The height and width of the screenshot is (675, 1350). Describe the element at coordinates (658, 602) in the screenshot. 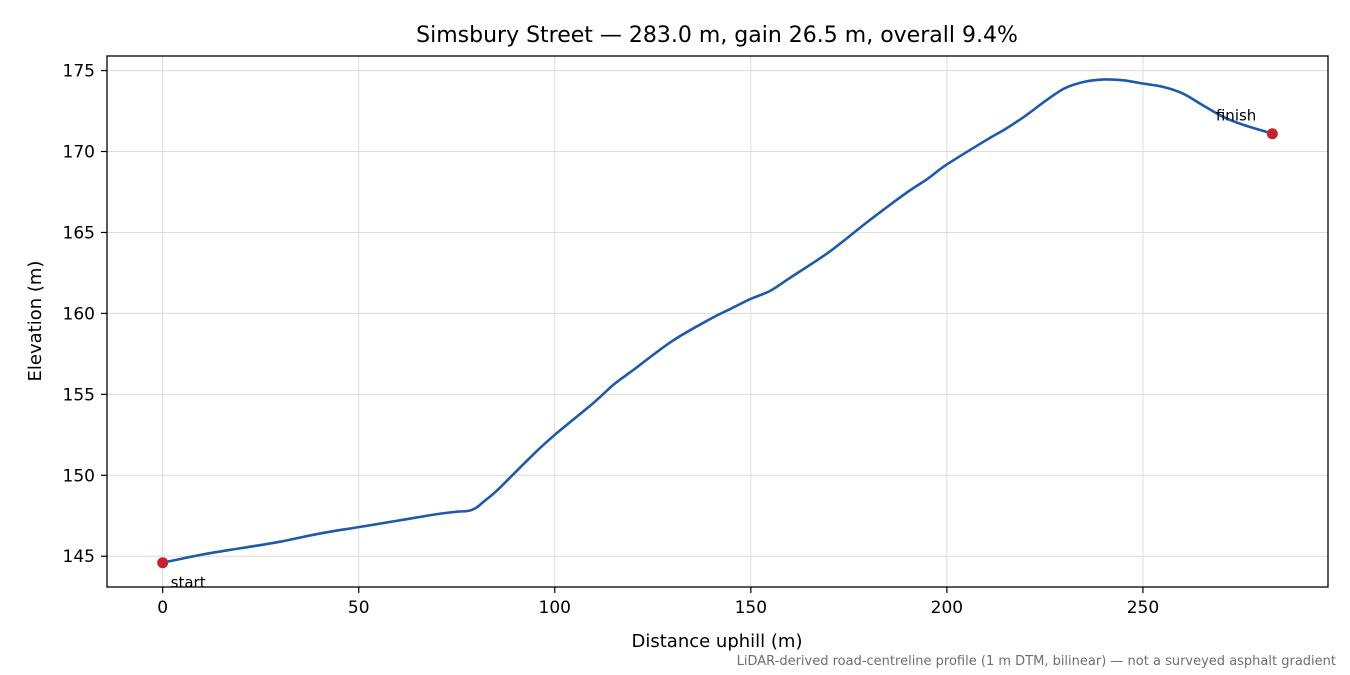

I see `x-axis-ticks: 0 50 100 150 200 250` at that location.